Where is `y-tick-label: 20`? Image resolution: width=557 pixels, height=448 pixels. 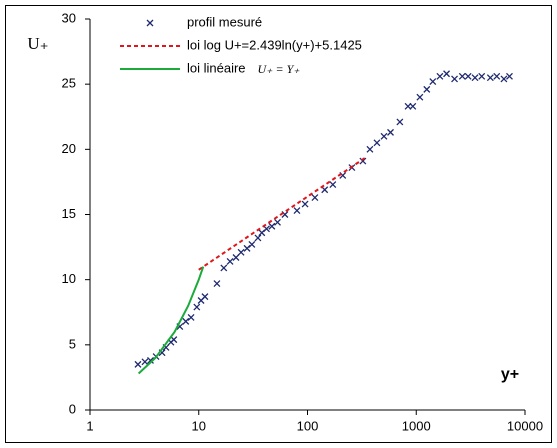 y-tick-label: 20 is located at coordinates (69, 148).